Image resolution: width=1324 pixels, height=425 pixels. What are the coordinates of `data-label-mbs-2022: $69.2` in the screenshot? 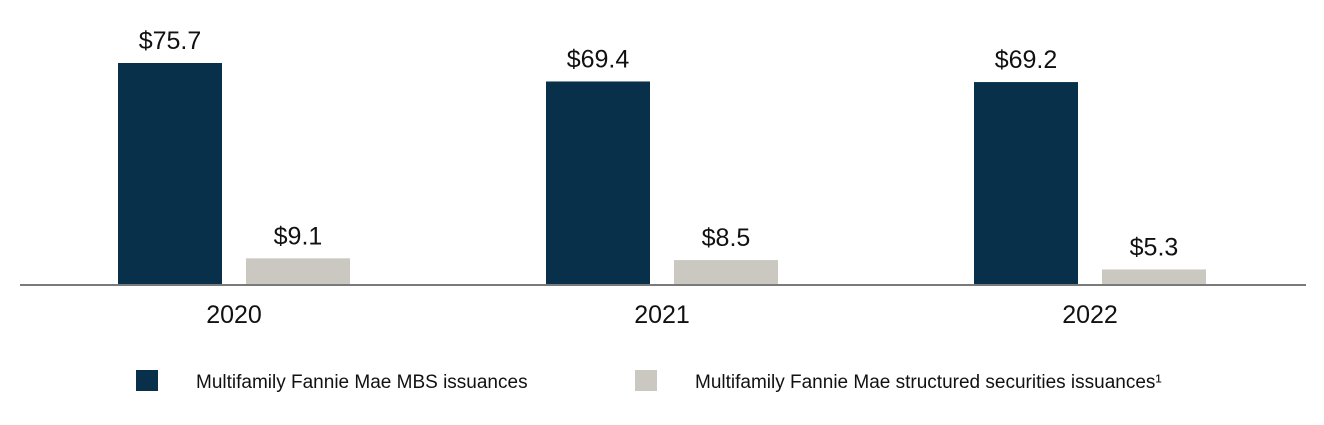 It's located at (1026, 60).